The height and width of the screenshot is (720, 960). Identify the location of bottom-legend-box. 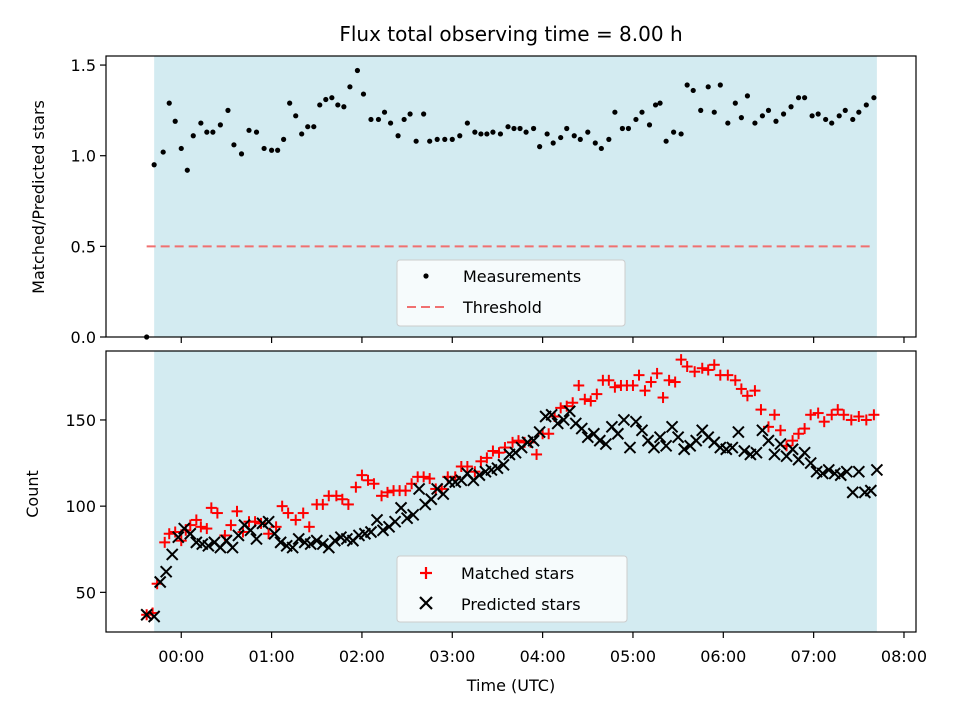
(512, 589).